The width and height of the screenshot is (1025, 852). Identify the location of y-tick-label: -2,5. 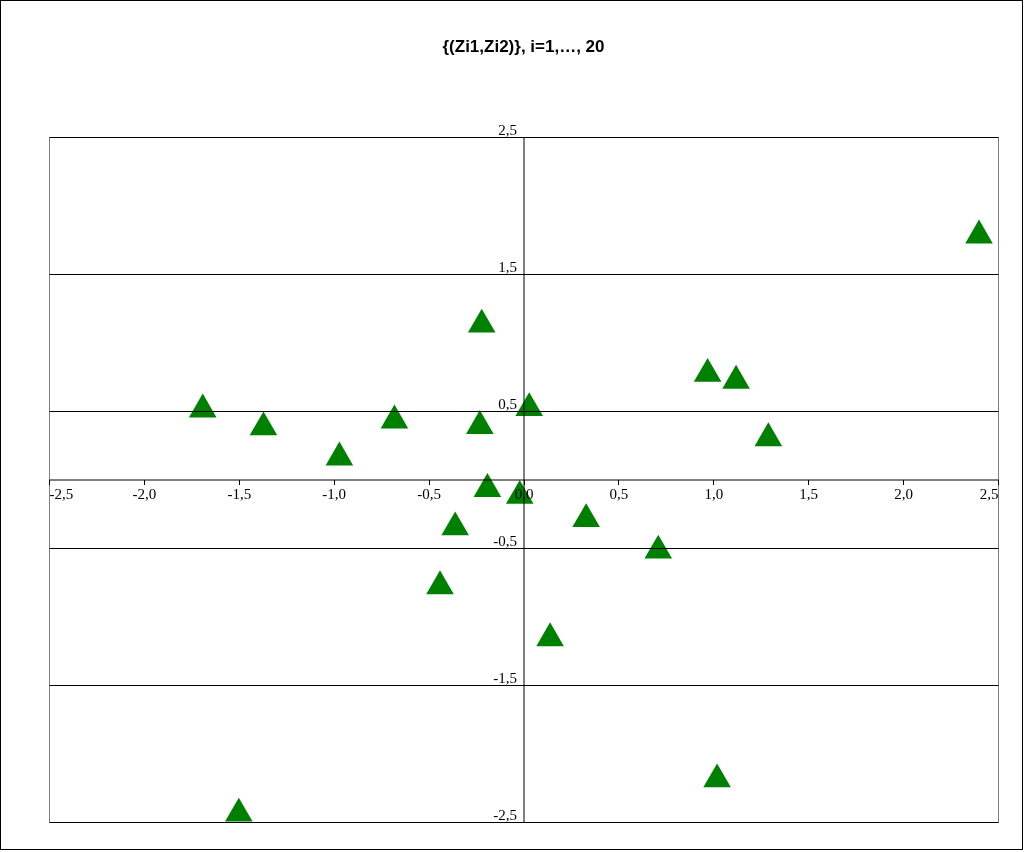
(505, 814).